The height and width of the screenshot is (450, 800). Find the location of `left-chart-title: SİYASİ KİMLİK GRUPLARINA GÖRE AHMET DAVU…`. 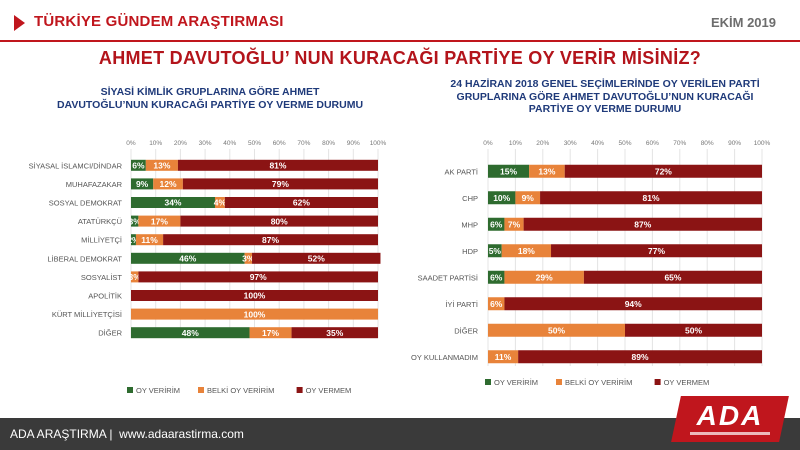

left-chart-title: SİYASİ KİMLİK GRUPLARINA GÖRE AHMET DAVU… is located at coordinates (210, 98).